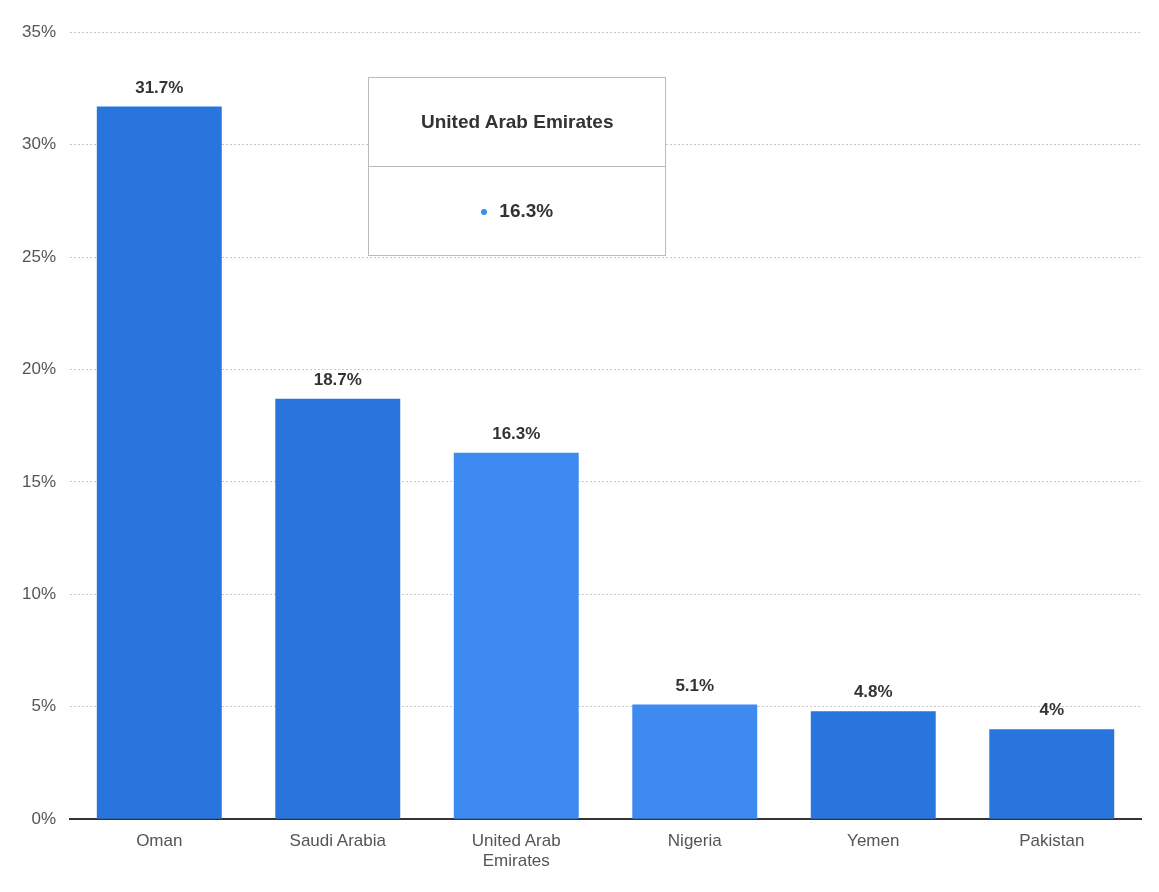  Describe the element at coordinates (39, 369) in the screenshot. I see `y-tick-label: 20%` at that location.